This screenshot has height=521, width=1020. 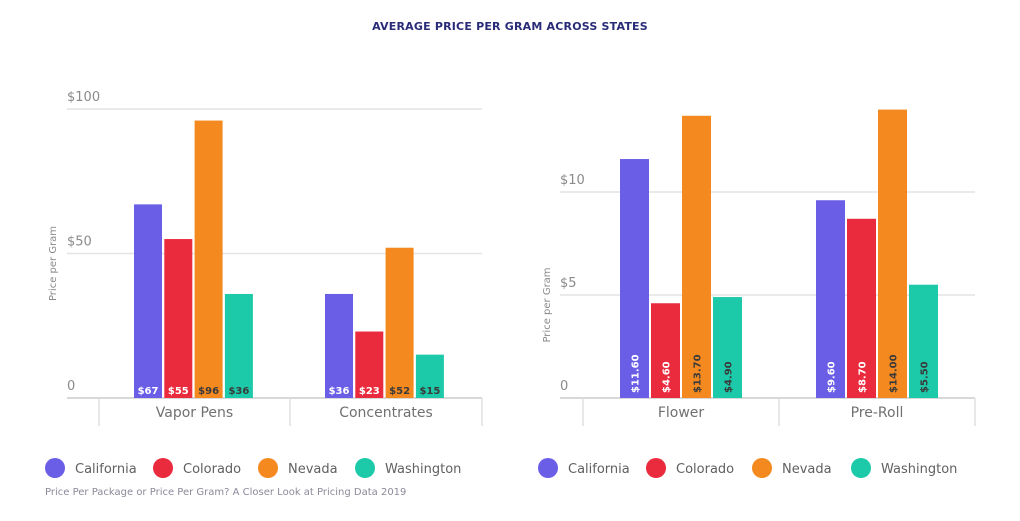 What do you see at coordinates (429, 391) in the screenshot?
I see `data-label: $15` at bounding box center [429, 391].